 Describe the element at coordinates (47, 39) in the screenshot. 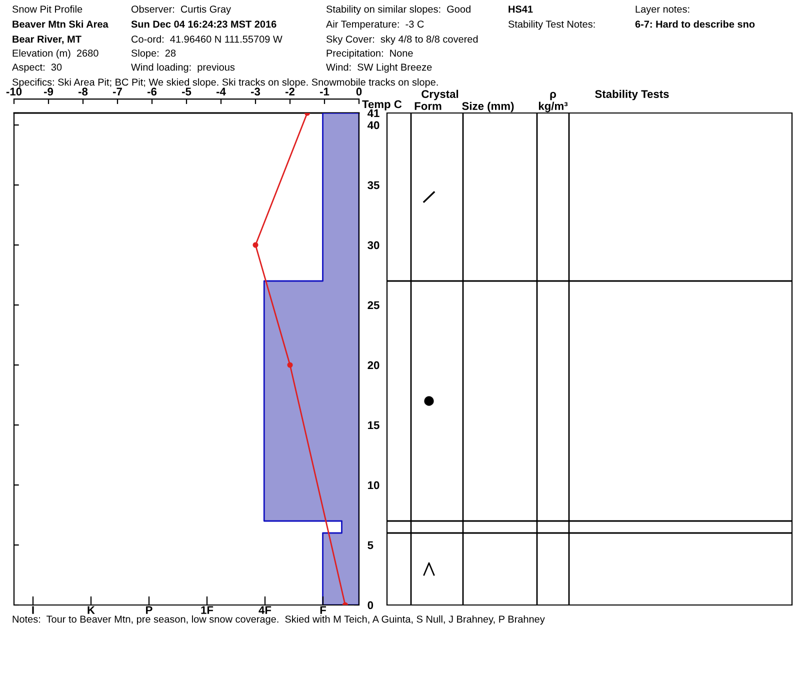

I see `text: Bear River, MT` at that location.